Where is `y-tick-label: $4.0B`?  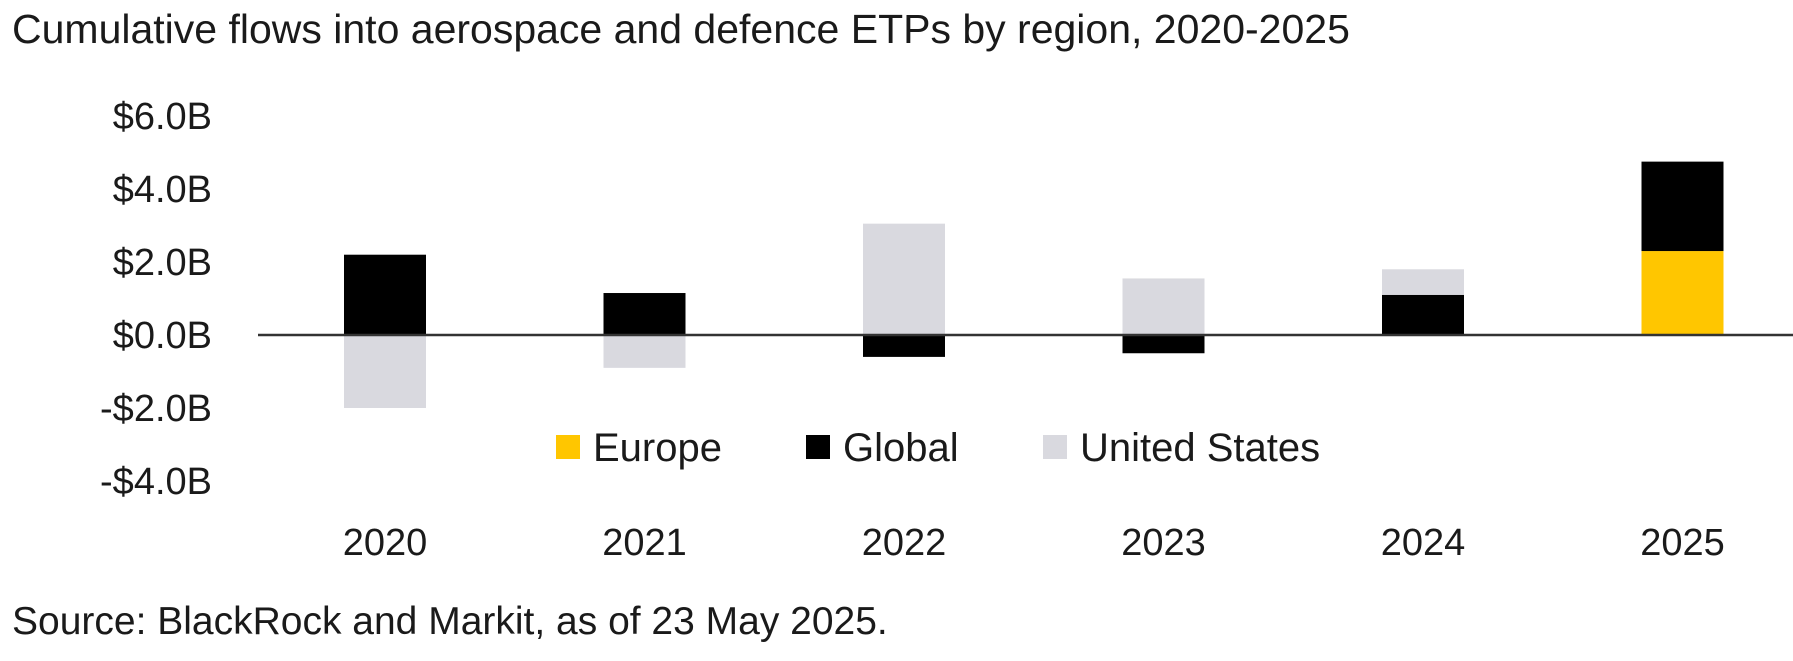 y-tick-label: $4.0B is located at coordinates (162, 190).